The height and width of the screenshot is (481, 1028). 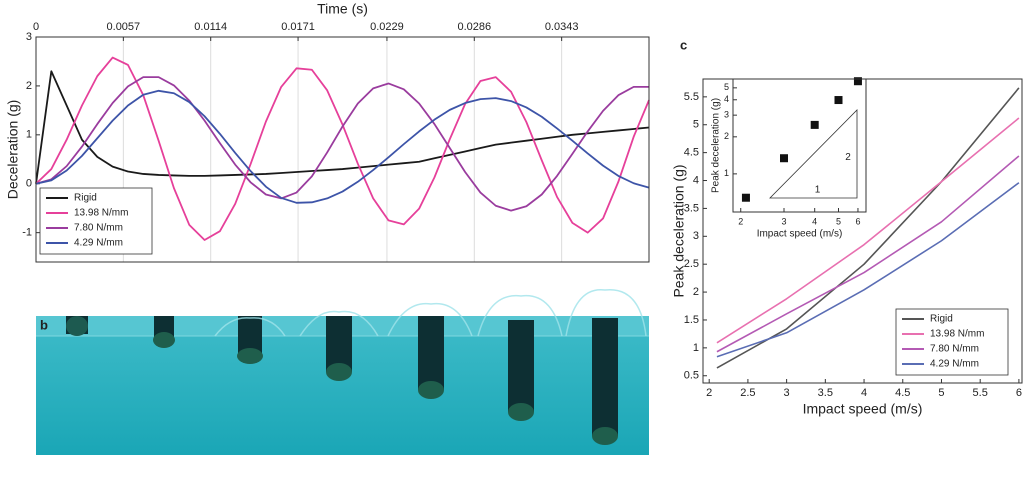 I want to click on panel-label: c, so click(x=683, y=44).